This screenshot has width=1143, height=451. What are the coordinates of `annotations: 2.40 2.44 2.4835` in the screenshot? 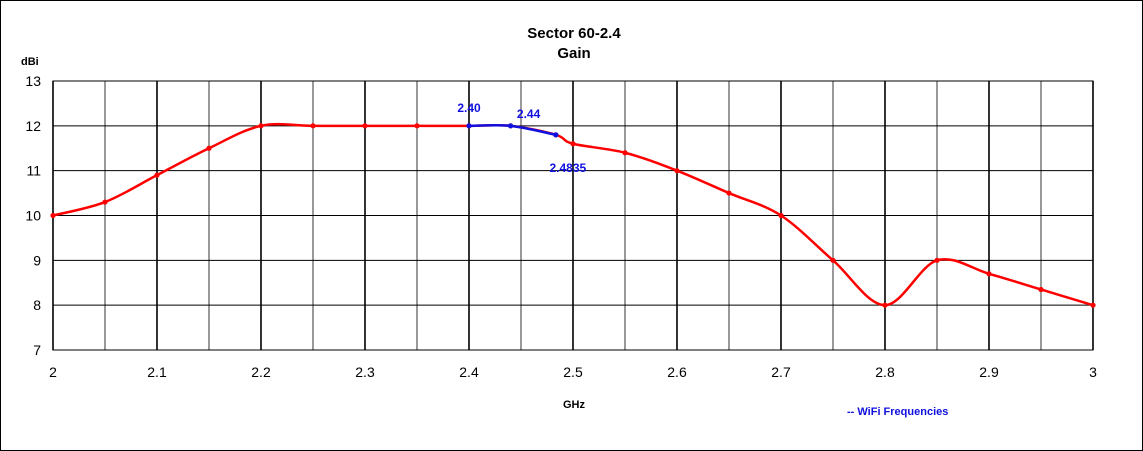 It's located at (521, 138).